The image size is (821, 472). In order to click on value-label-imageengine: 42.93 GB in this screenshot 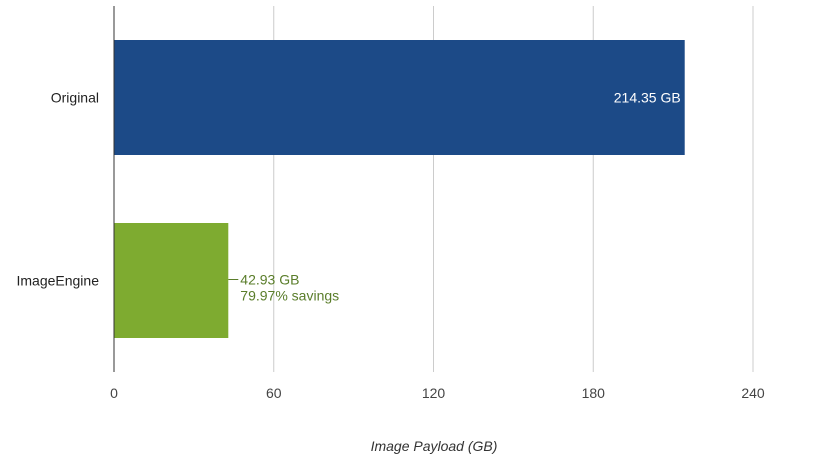, I will do `click(269, 280)`.